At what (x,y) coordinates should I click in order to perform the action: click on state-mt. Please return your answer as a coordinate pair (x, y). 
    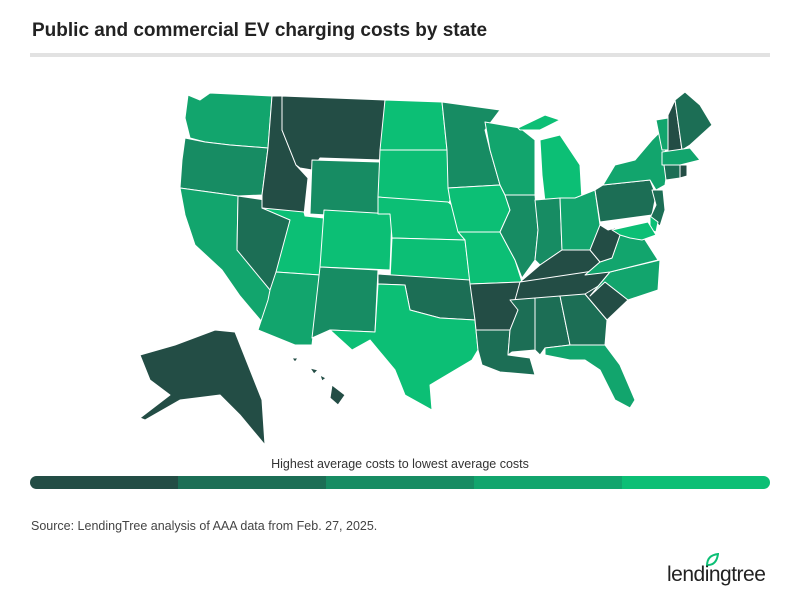
    Looking at the image, I should click on (333, 133).